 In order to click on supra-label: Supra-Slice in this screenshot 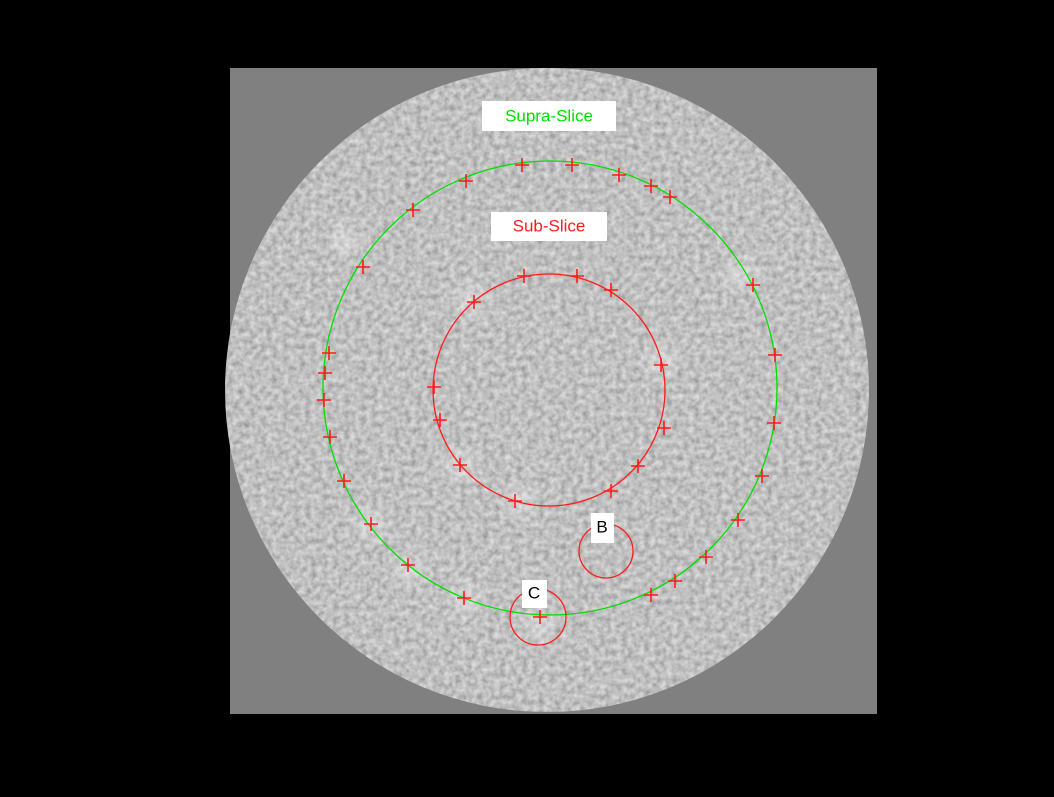, I will do `click(549, 115)`.